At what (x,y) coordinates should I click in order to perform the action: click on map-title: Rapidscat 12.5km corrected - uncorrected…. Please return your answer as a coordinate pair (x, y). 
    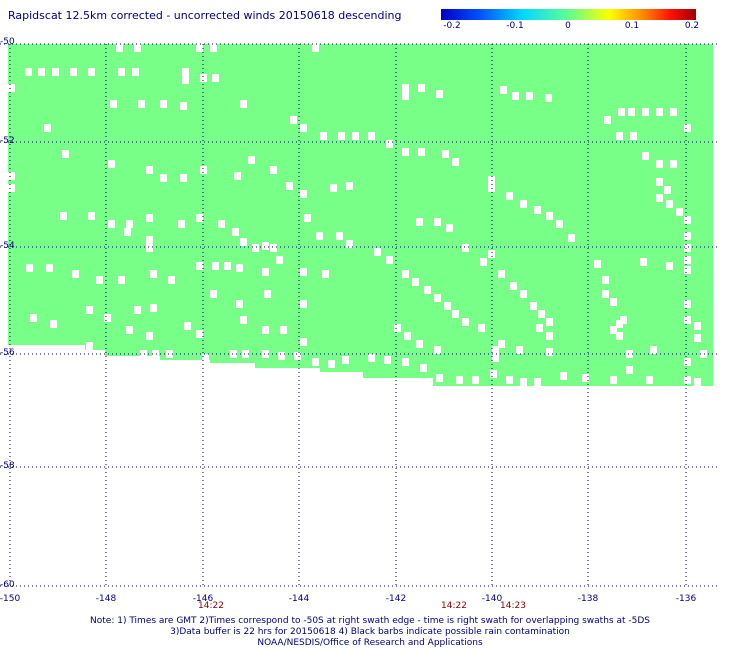
    Looking at the image, I should click on (205, 15).